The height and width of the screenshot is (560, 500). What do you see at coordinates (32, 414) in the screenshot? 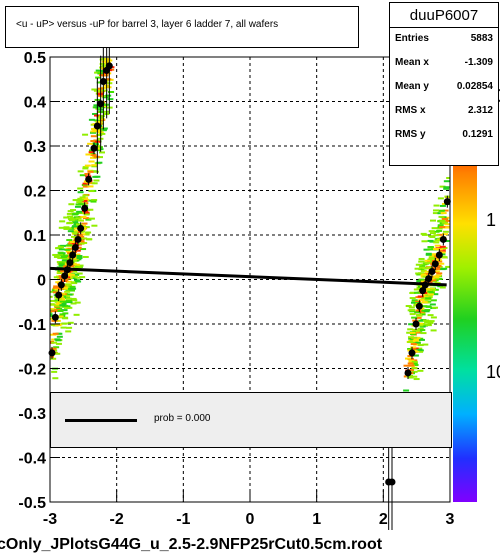
I see `y-tick-label: -0.3` at bounding box center [32, 414].